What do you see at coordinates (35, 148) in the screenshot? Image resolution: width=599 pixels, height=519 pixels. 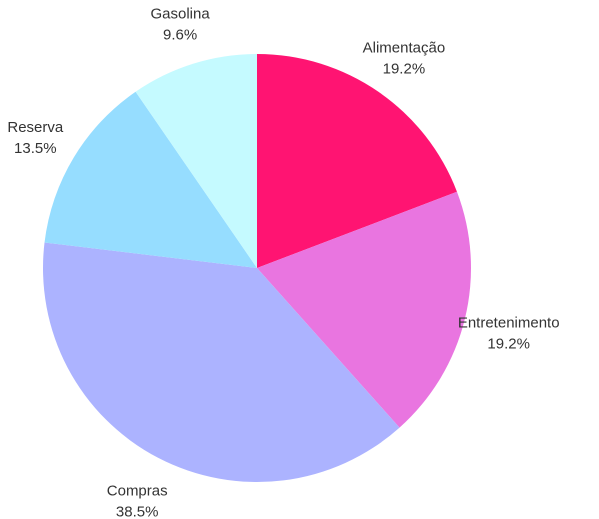 I see `slice-value-reserva: 13.5%` at bounding box center [35, 148].